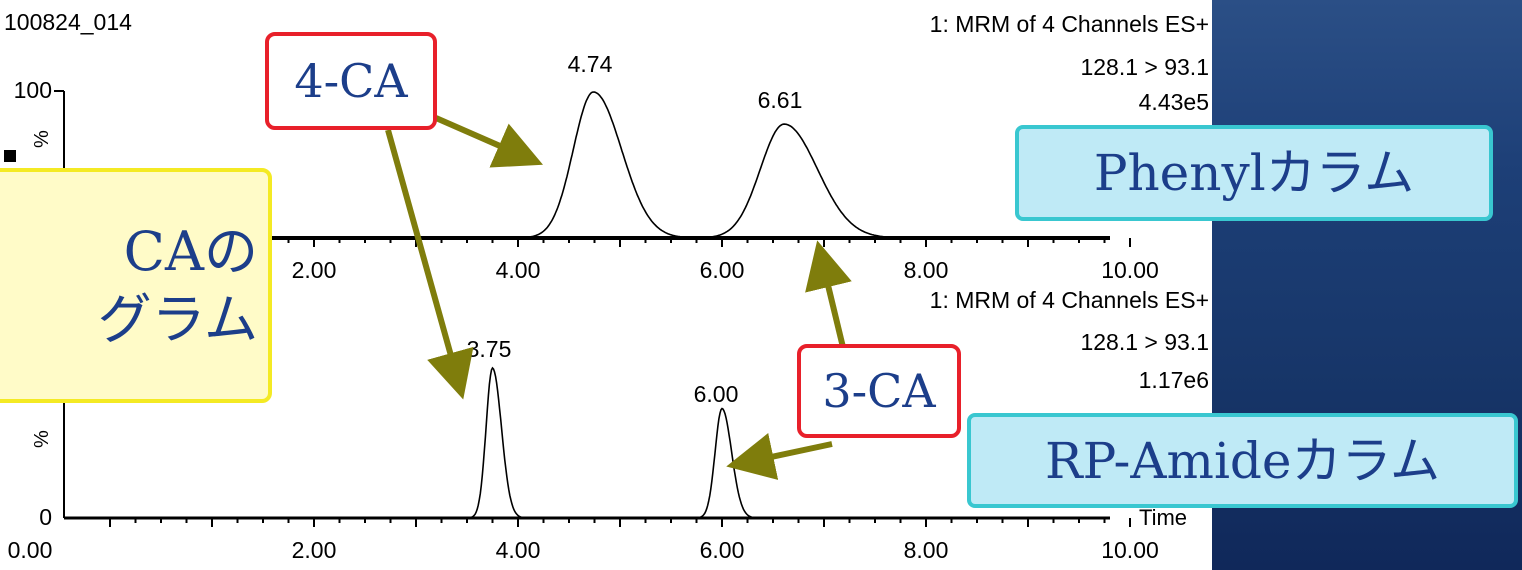  What do you see at coordinates (590, 64) in the screenshot?
I see `peak-label: 4.74` at bounding box center [590, 64].